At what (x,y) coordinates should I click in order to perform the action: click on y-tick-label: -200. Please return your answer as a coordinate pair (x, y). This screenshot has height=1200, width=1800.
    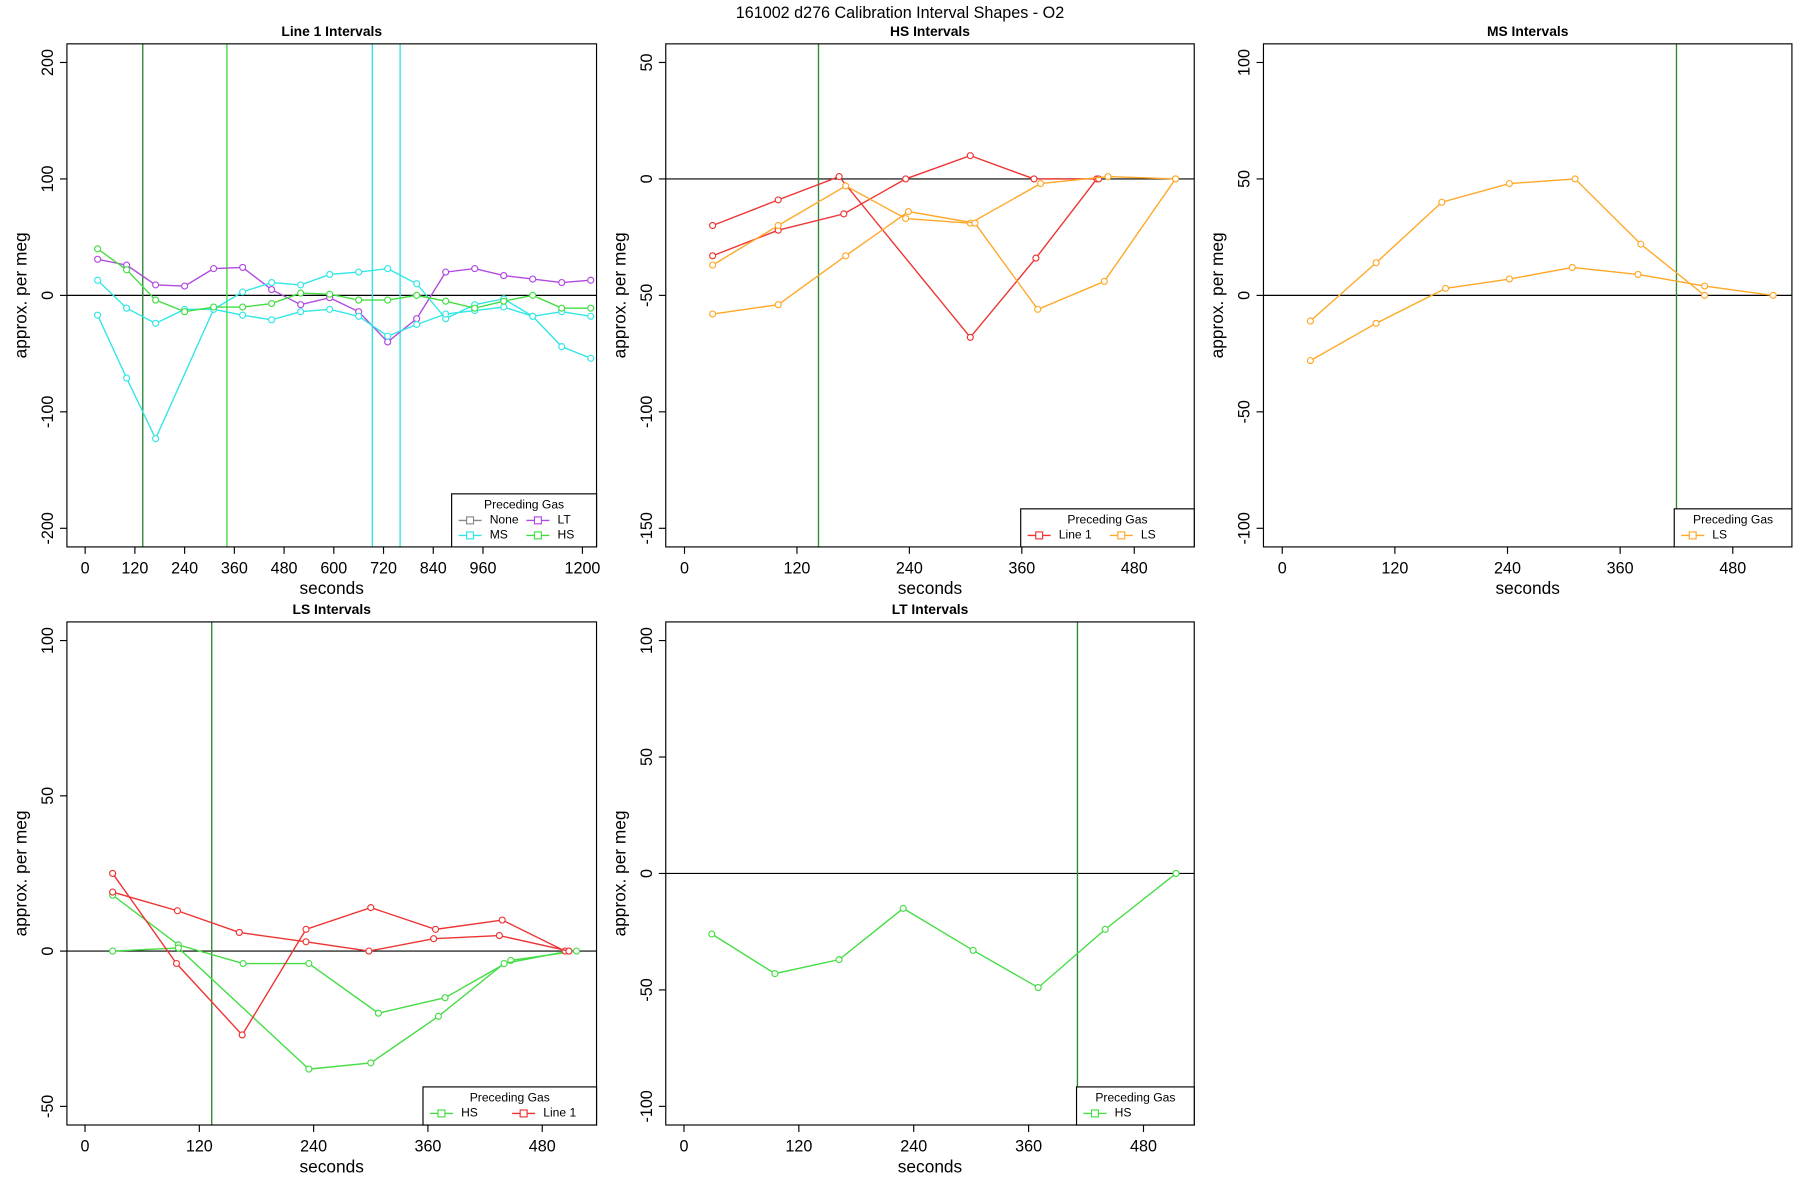
    Looking at the image, I should click on (48, 528).